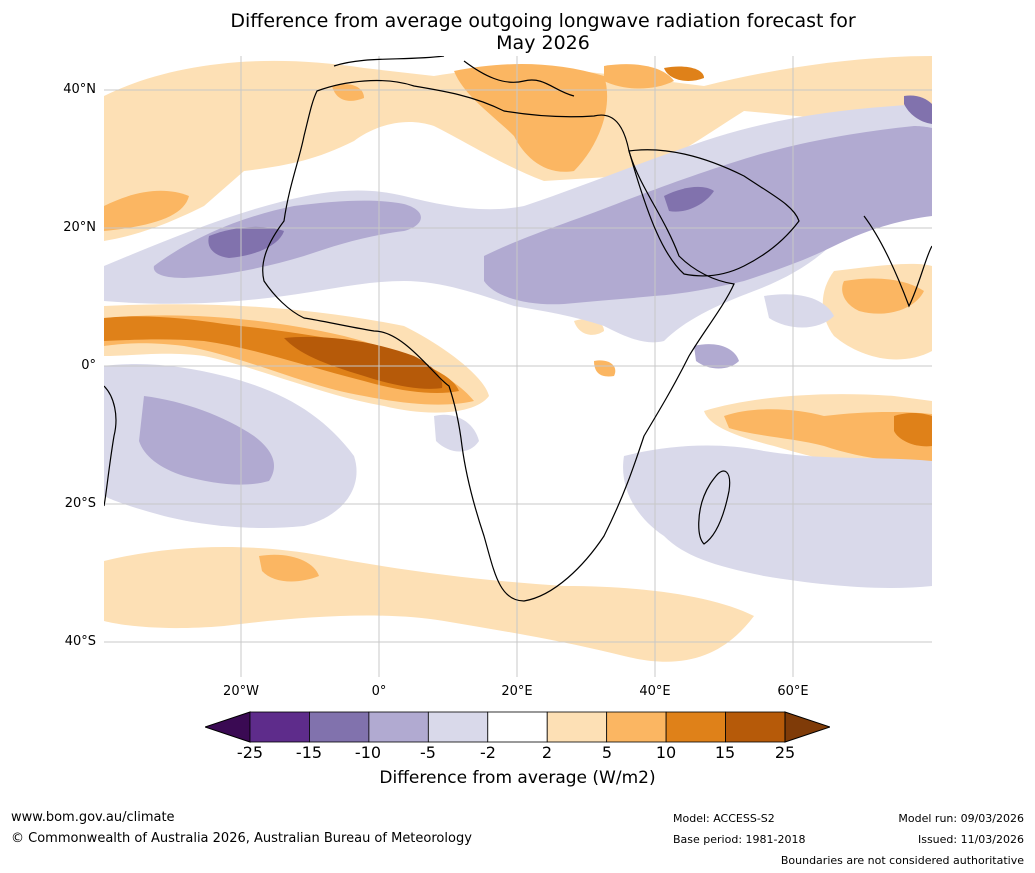 The height and width of the screenshot is (873, 1035). What do you see at coordinates (970, 839) in the screenshot?
I see `footer-issued: Issued: 11/03/2026` at bounding box center [970, 839].